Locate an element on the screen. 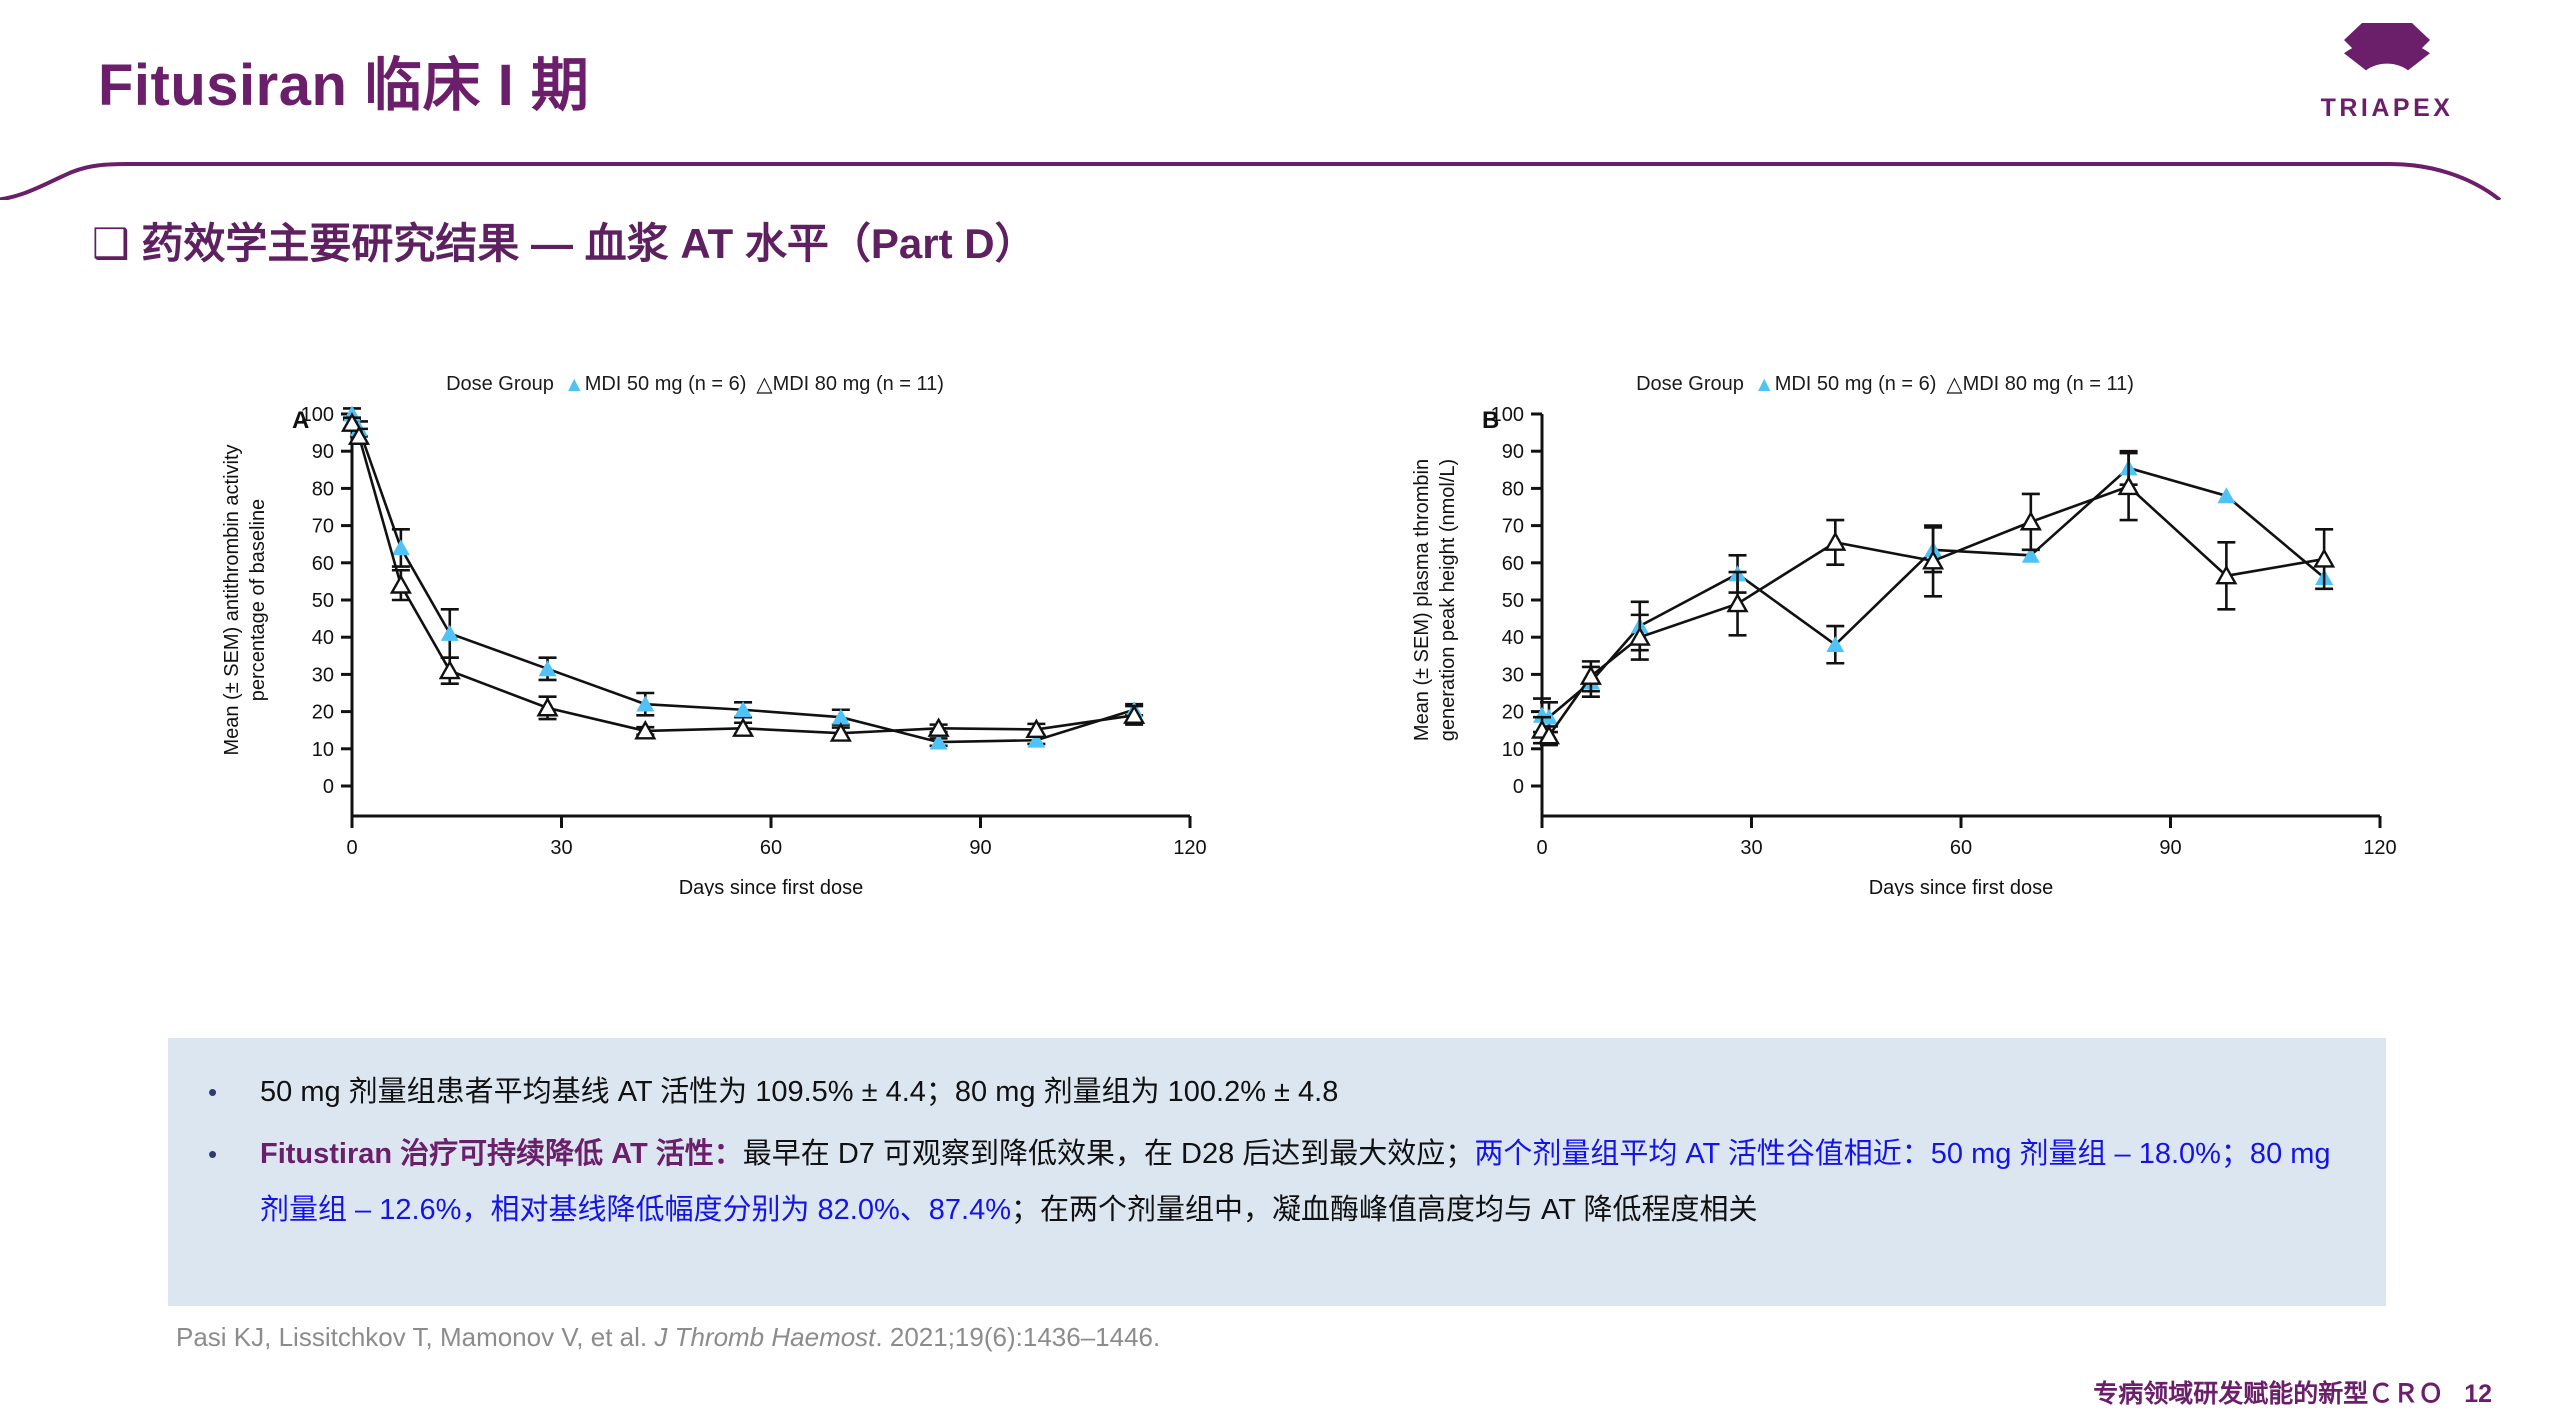 Image resolution: width=2550 pixels, height=1428 pixels. y-axis-title-line: generation peak height (nmol/L) is located at coordinates (1448, 600).